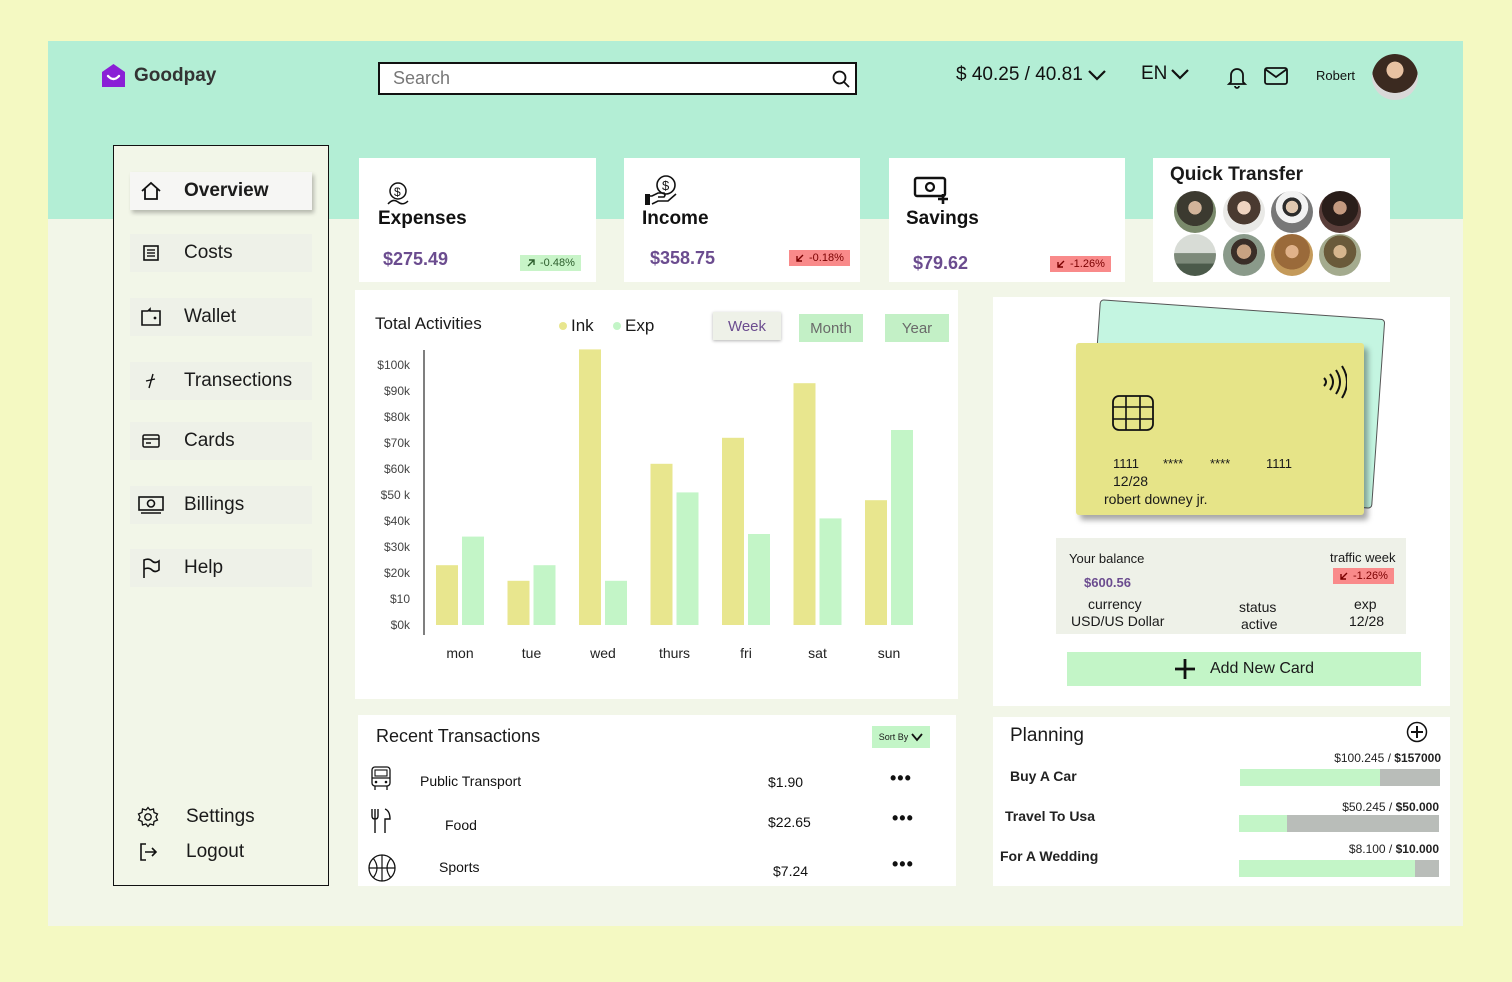  Describe the element at coordinates (544, 595) in the screenshot. I see `bar-exp-tue` at that location.